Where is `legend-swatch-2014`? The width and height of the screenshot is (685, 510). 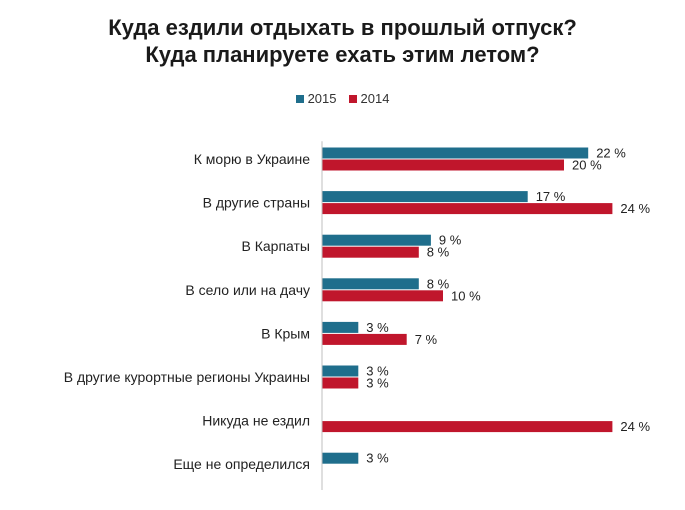
legend-swatch-2014 is located at coordinates (352, 98).